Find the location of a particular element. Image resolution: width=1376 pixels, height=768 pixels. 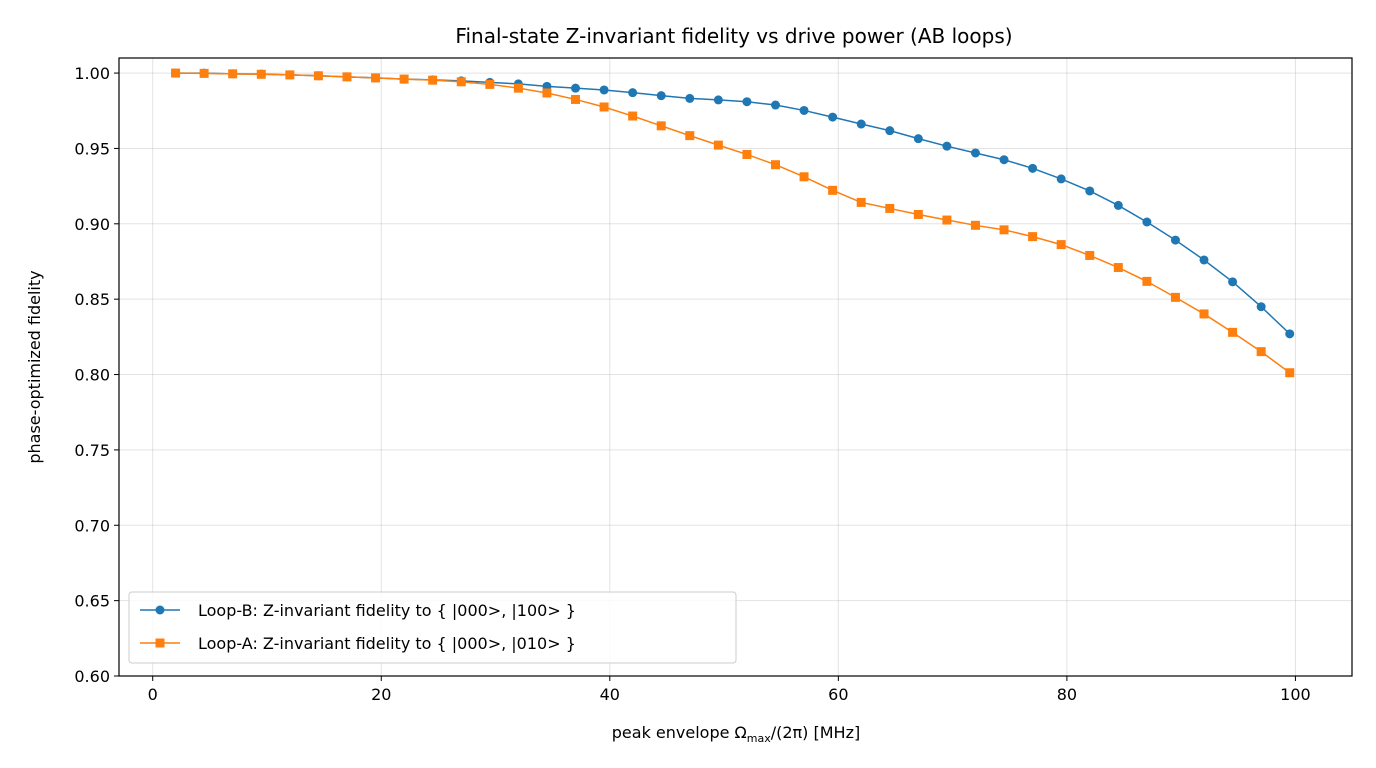

legend-box is located at coordinates (432, 627).